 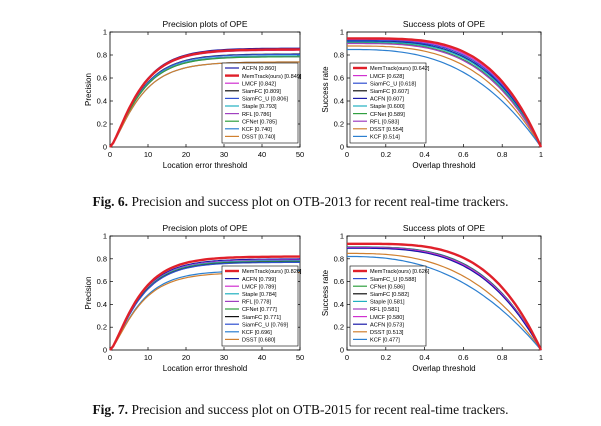 I want to click on figure-6-label: Fig. 6., so click(x=110, y=201).